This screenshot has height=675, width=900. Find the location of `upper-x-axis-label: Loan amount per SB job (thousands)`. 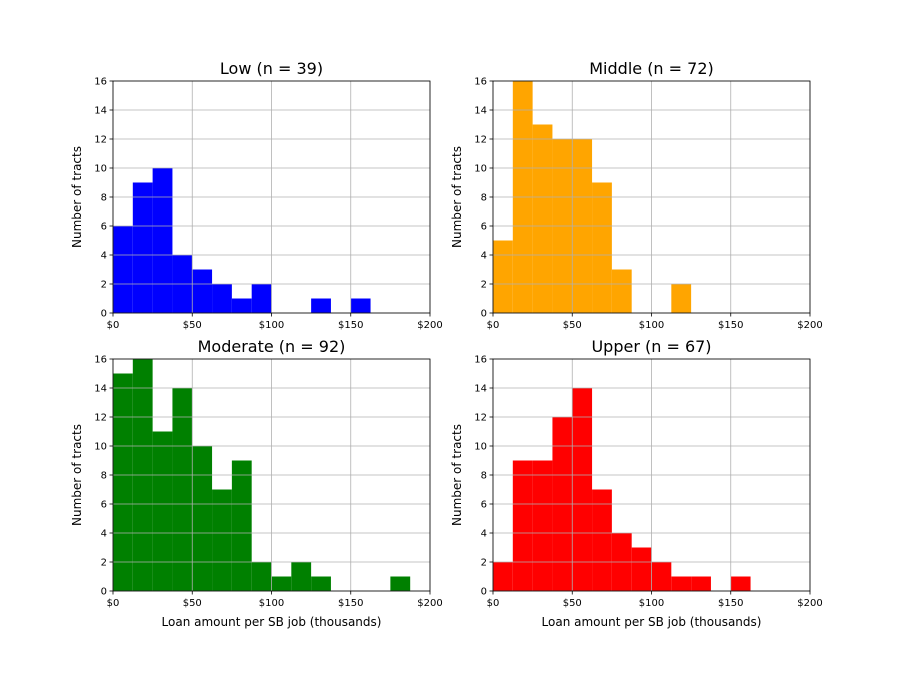

upper-x-axis-label: Loan amount per SB job (thousands) is located at coordinates (652, 622).